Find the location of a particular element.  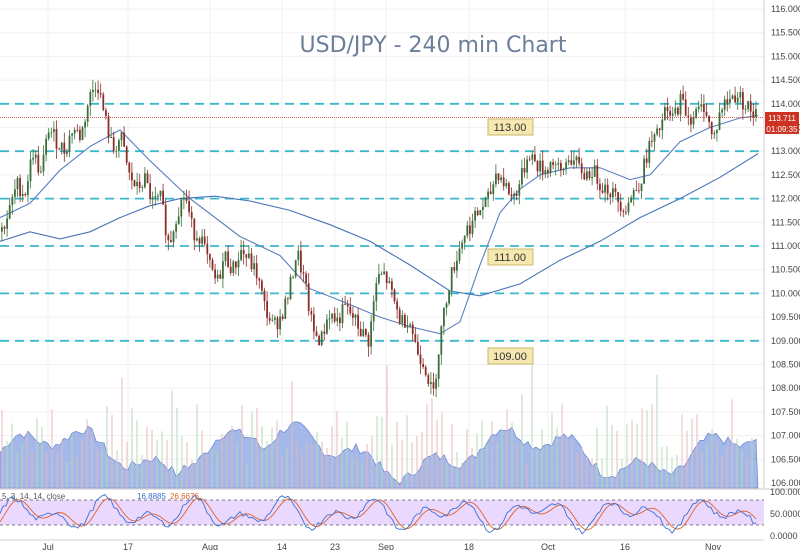

y-tick-label: 110.000 is located at coordinates (785, 293).